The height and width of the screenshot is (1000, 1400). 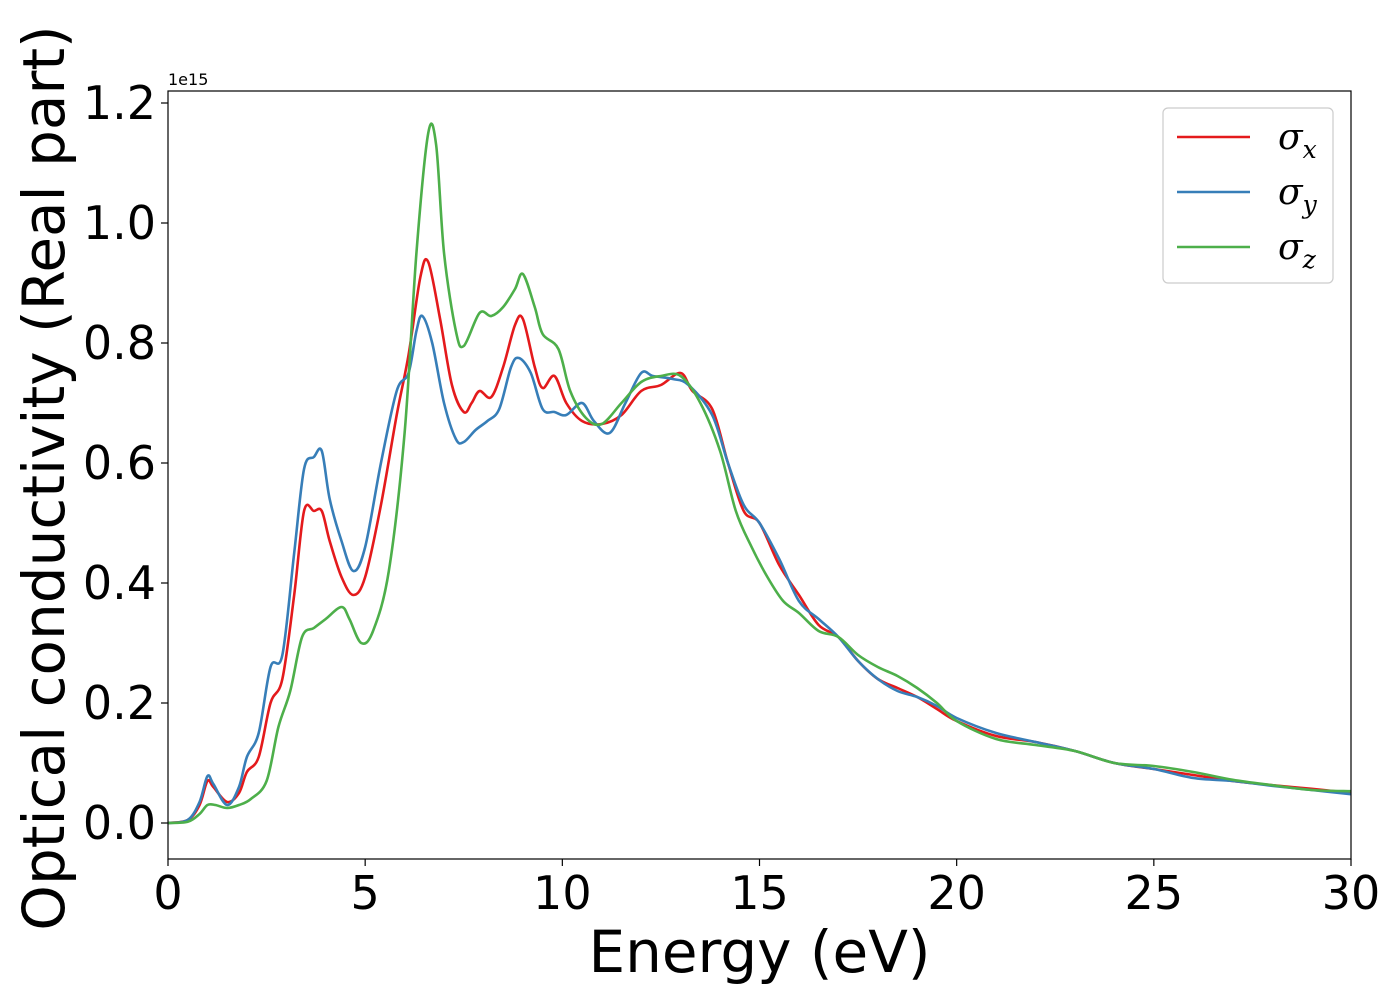 What do you see at coordinates (1248, 195) in the screenshot?
I see `legend-box` at bounding box center [1248, 195].